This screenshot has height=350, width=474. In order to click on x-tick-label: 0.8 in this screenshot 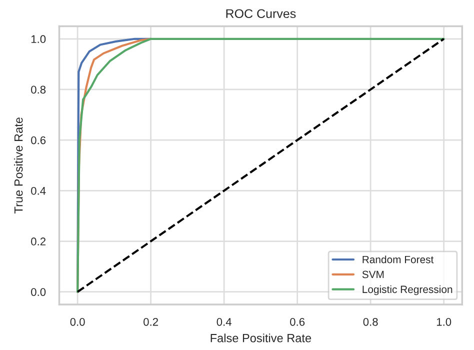, I will do `click(370, 322)`.